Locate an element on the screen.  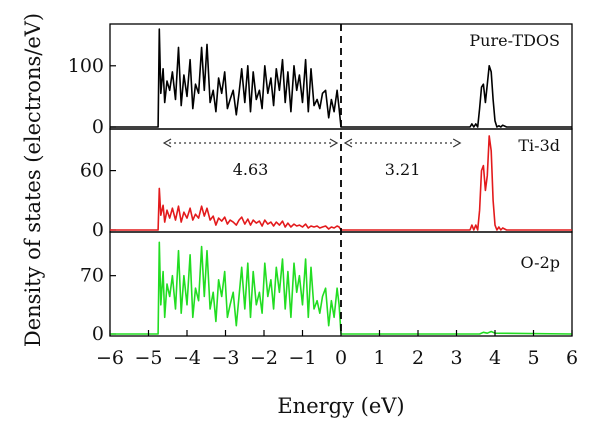
x-axis-title: Energy (eV) is located at coordinates (340, 406).